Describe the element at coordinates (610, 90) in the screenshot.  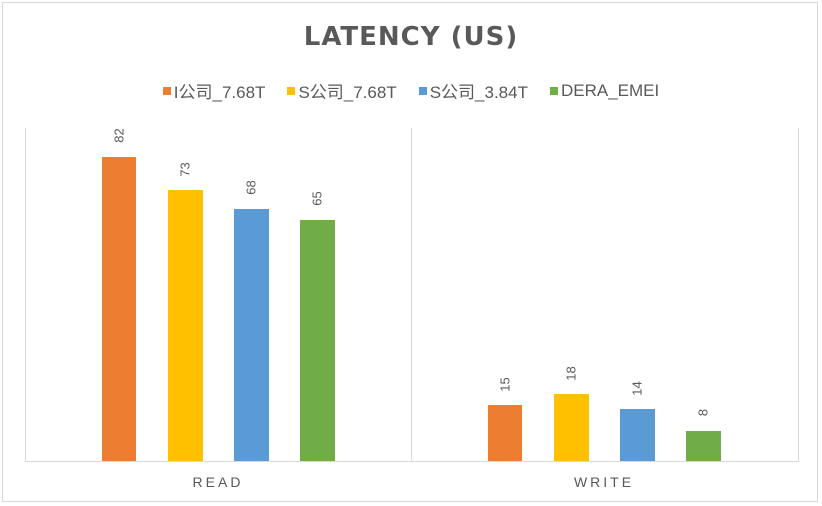
I see `legend-label: DERA_EMEI` at that location.